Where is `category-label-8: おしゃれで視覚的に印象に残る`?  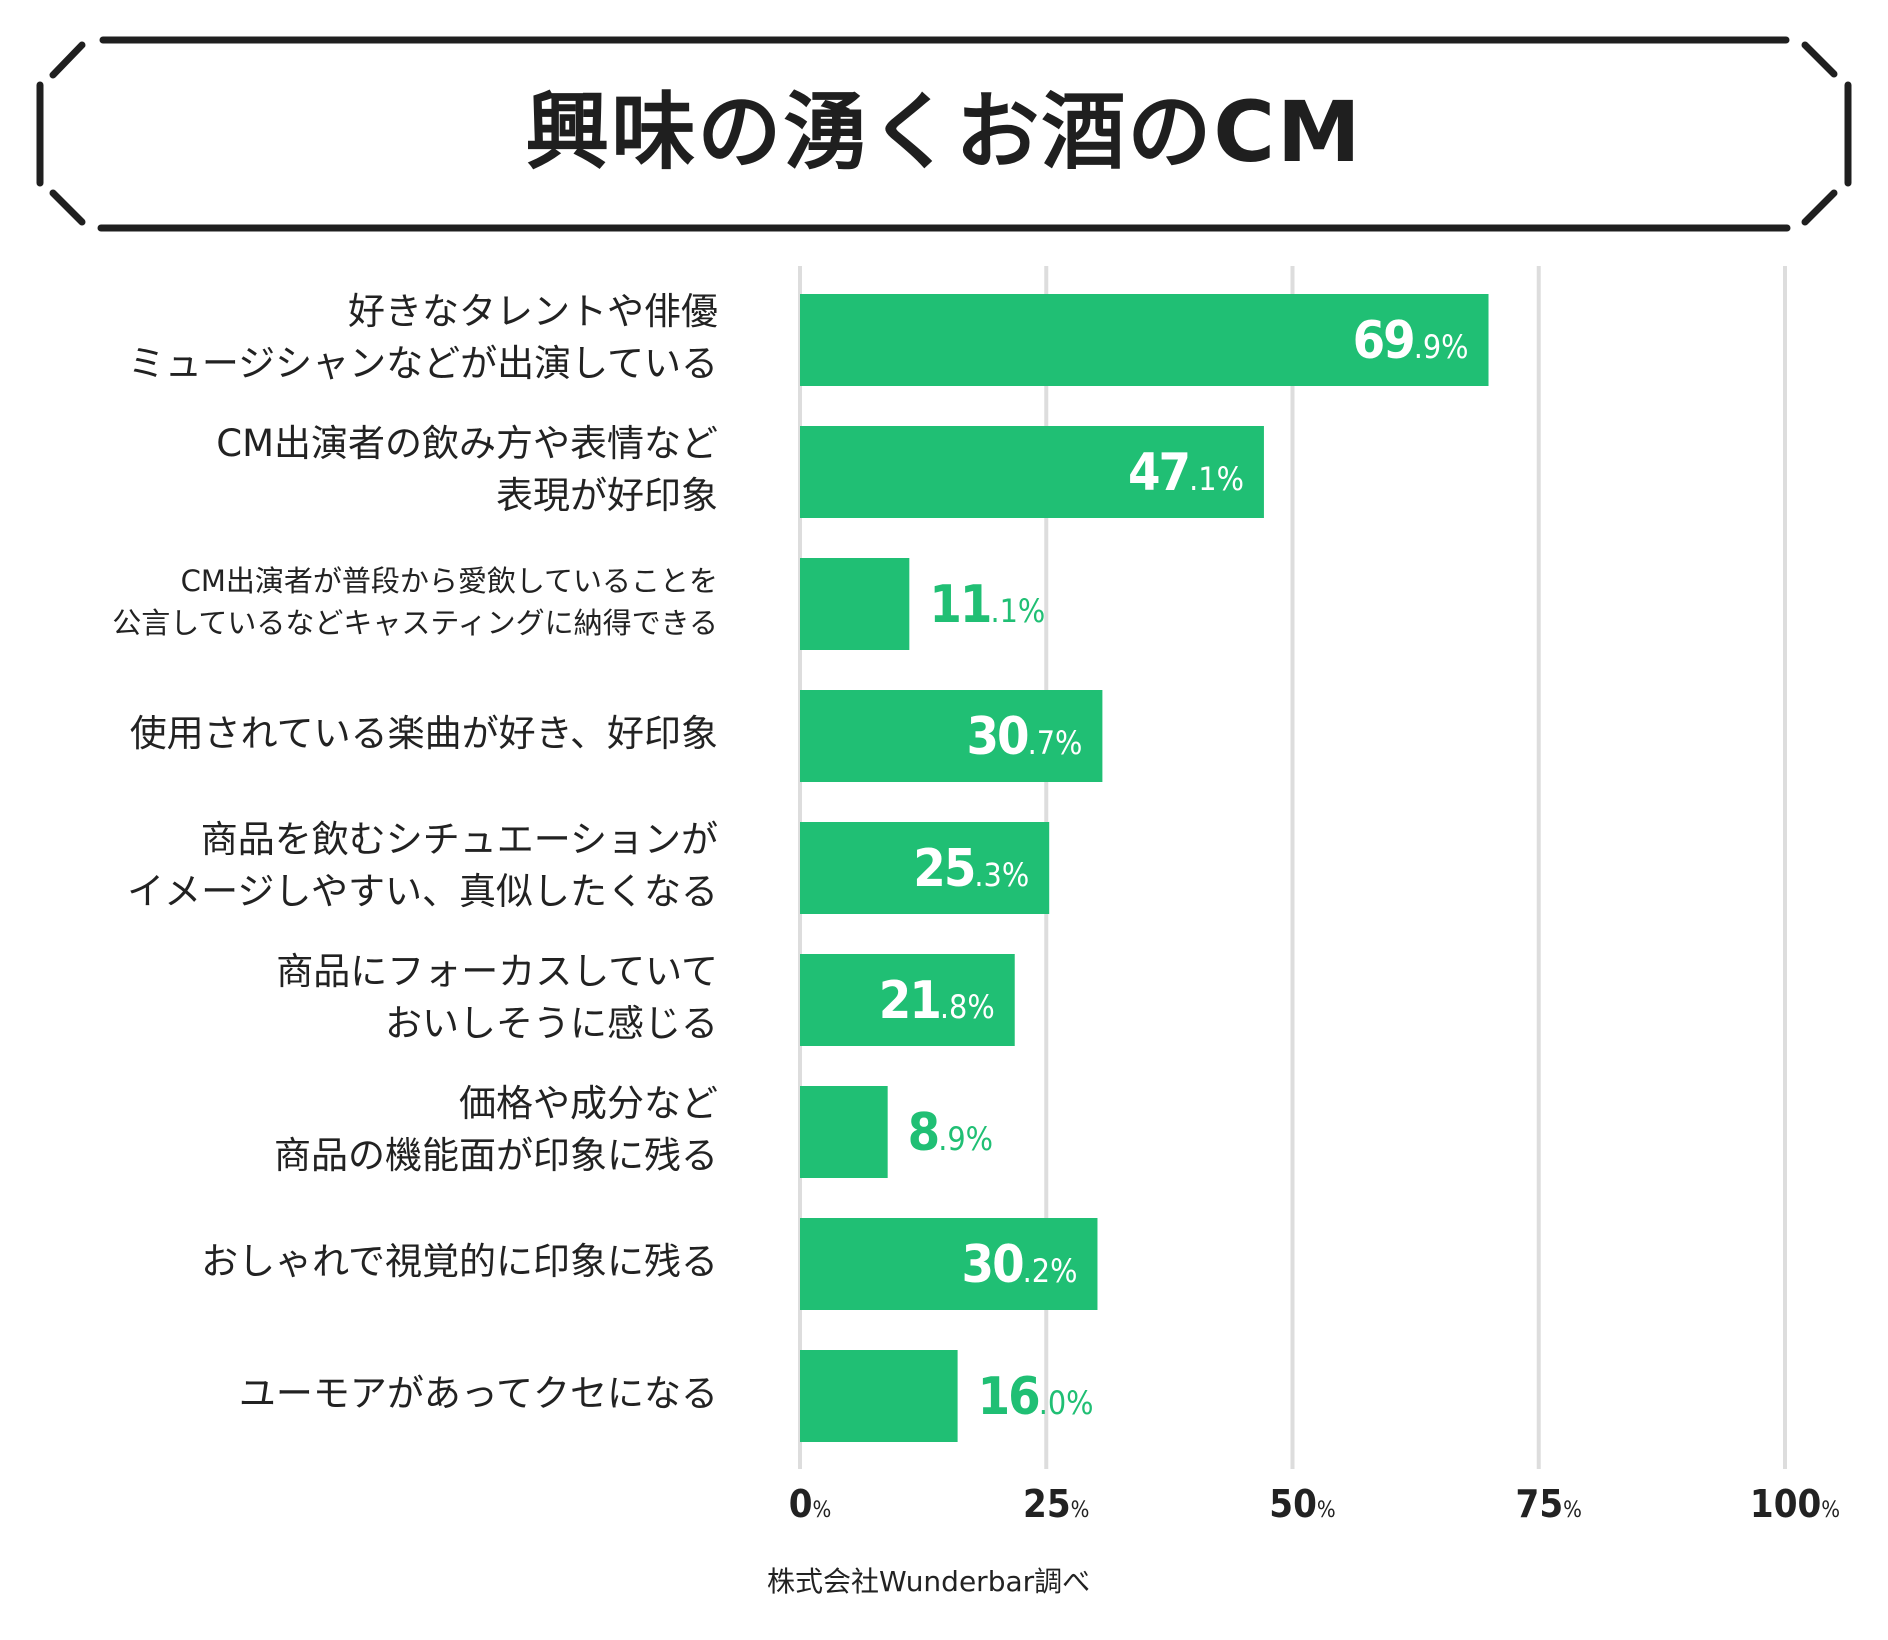 category-label-8: おしゃれで視覚的に印象に残る is located at coordinates (459, 1262).